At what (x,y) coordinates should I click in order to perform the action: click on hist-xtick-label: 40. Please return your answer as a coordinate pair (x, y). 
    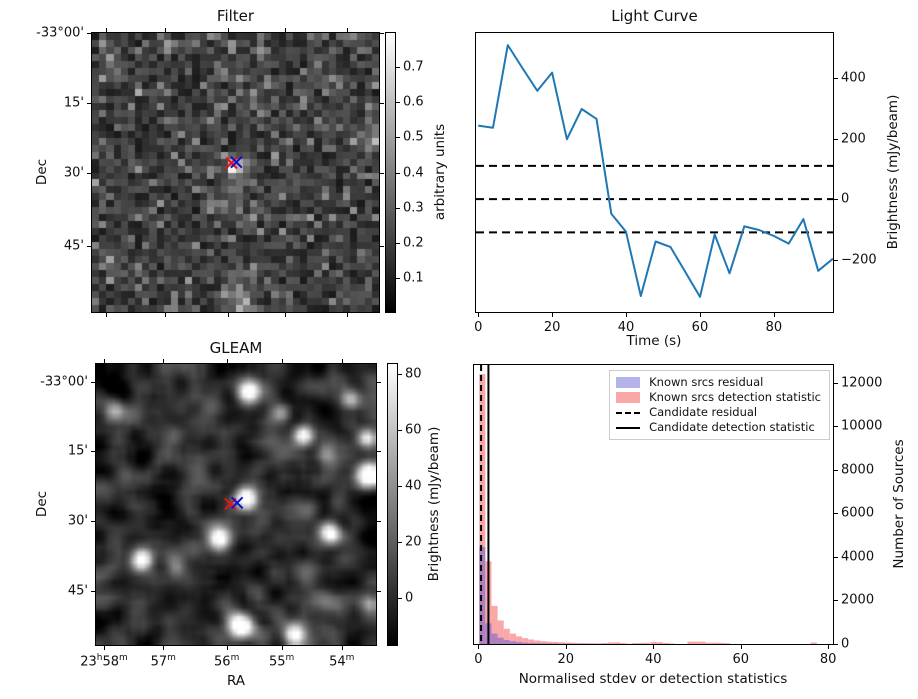
    Looking at the image, I should click on (653, 659).